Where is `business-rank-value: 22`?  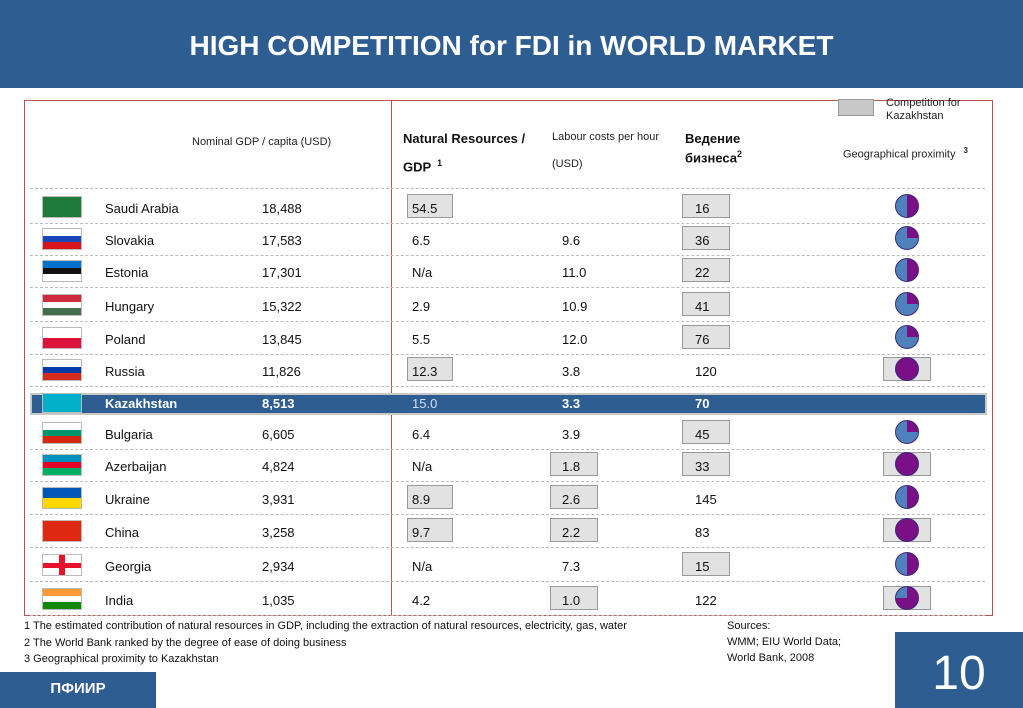 business-rank-value: 22 is located at coordinates (702, 272).